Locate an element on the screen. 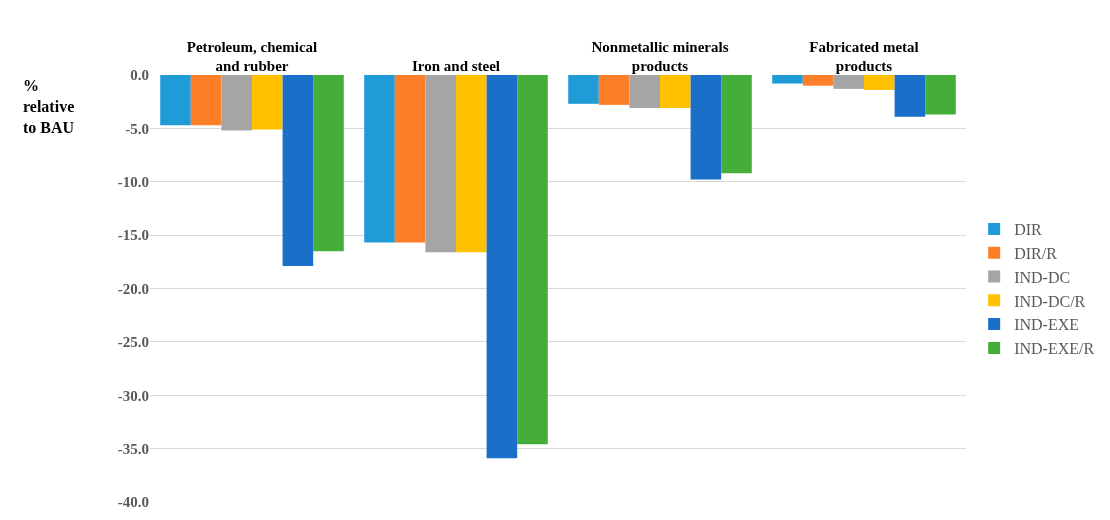 This screenshot has width=1110, height=520. y-tick-label: -5.0 is located at coordinates (137, 128).